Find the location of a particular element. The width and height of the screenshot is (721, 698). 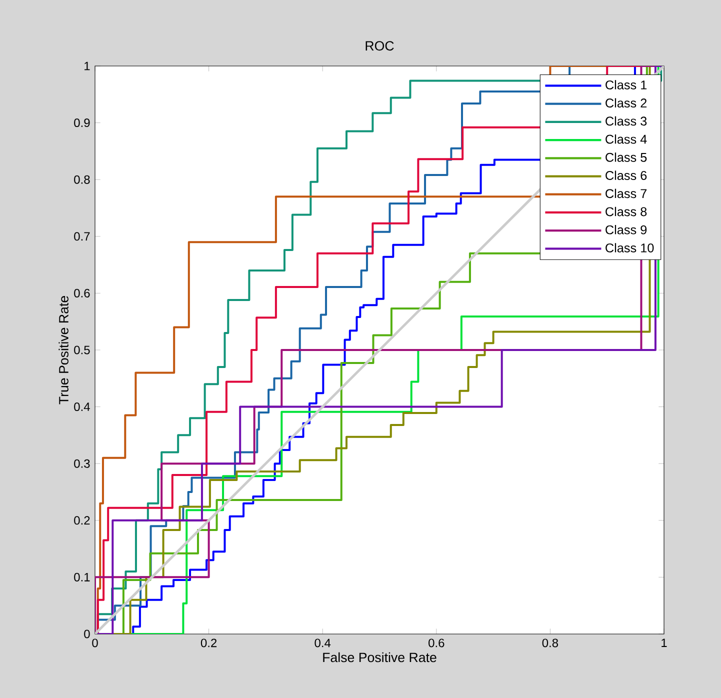

y-tick-label: 0.9 is located at coordinates (82, 123).